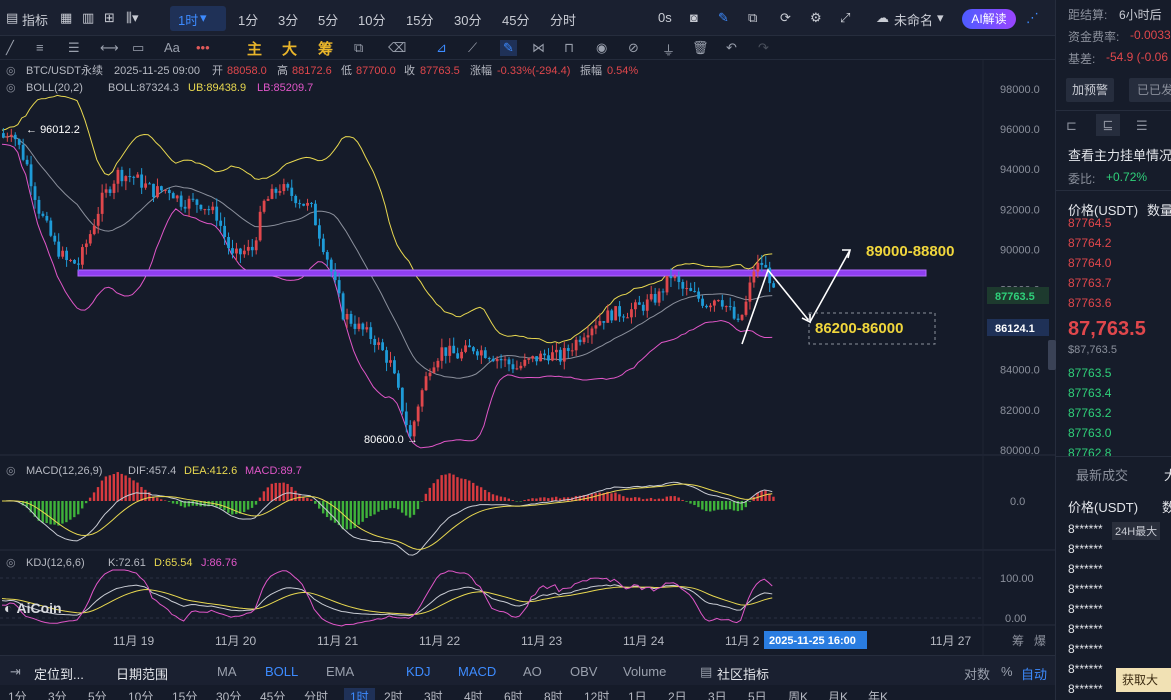 Image resolution: width=1171 pixels, height=700 pixels. What do you see at coordinates (203, 47) in the screenshot?
I see `more-tools-icon: •••` at bounding box center [203, 47].